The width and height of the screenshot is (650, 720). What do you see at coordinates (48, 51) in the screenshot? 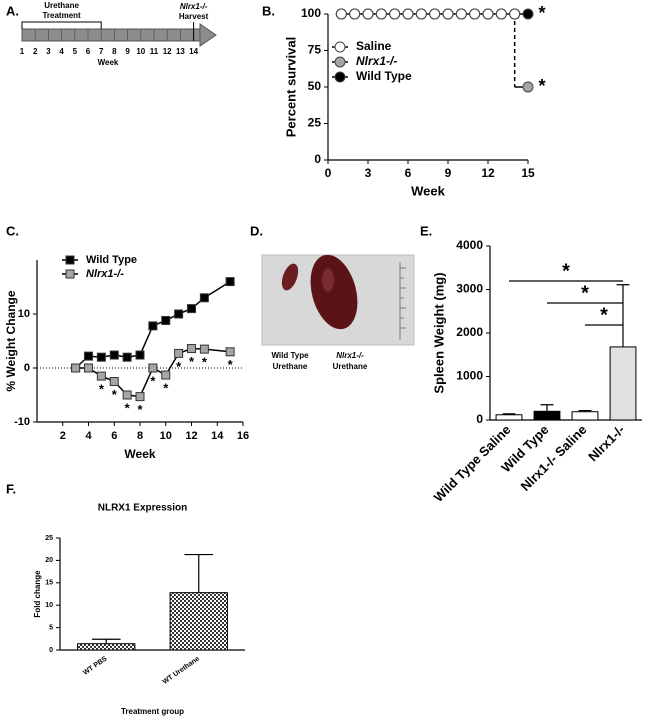
I see `week-label: 3` at bounding box center [48, 51].